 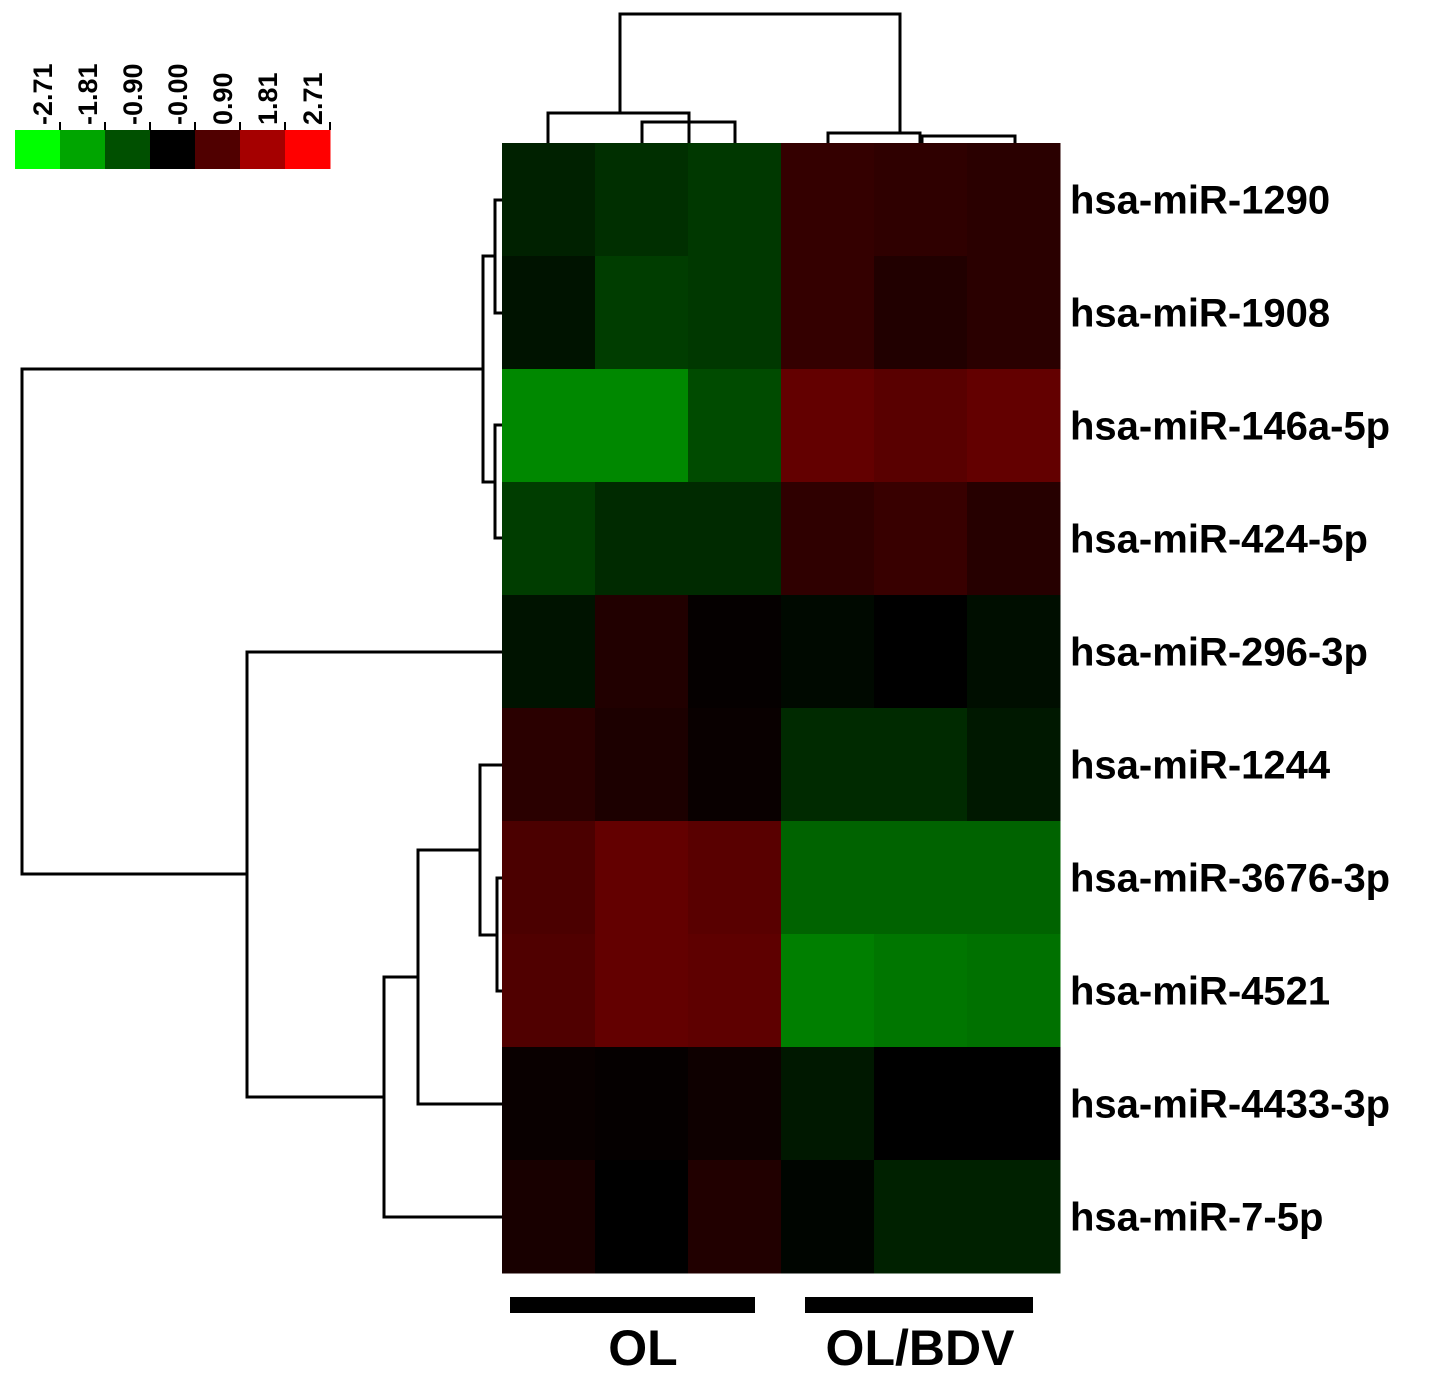 I want to click on legend-tick-label: -1.81, so click(x=88, y=94).